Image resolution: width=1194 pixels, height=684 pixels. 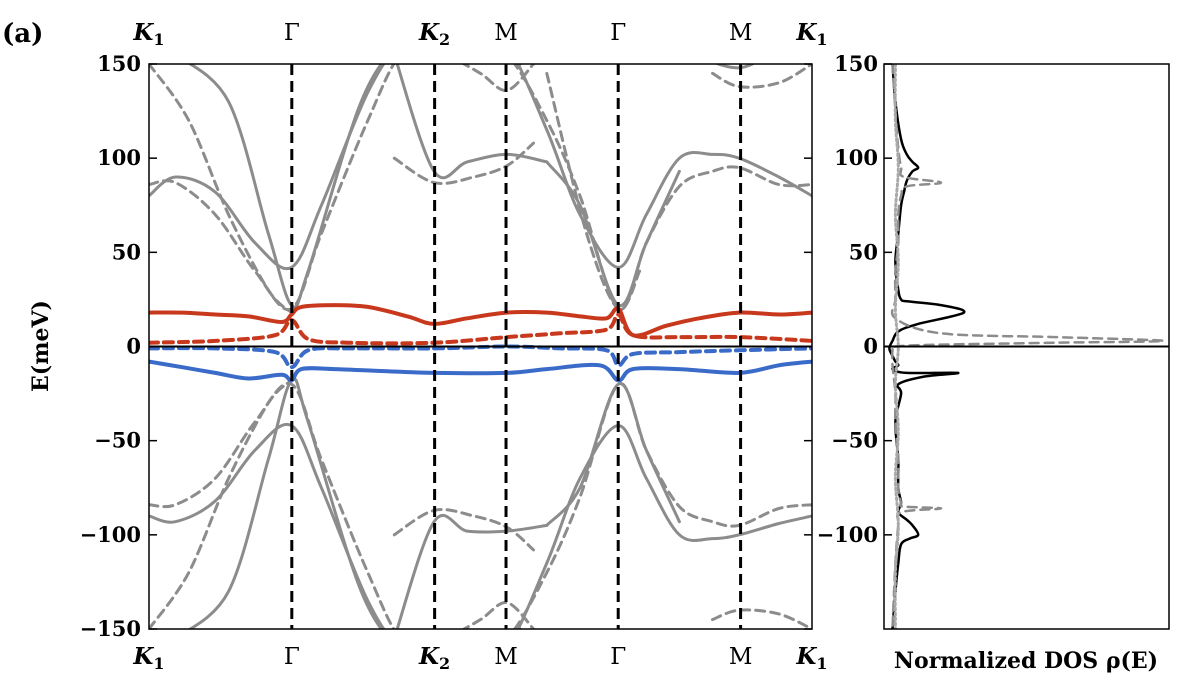 What do you see at coordinates (119, 157) in the screenshot?
I see `y-tick-label: 100` at bounding box center [119, 157].